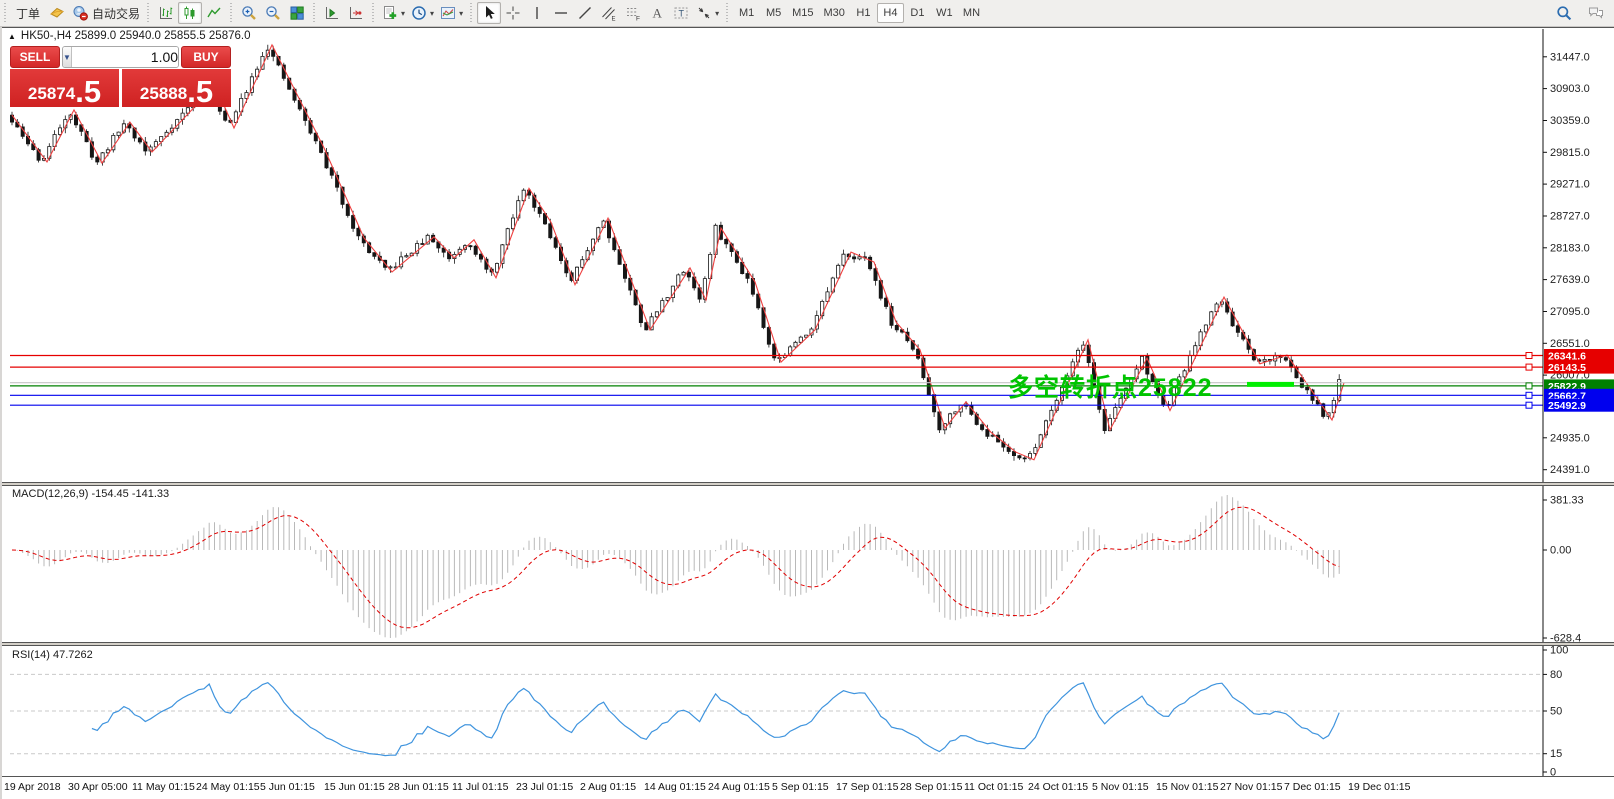 Image resolution: width=1614 pixels, height=799 pixels. Describe the element at coordinates (1110, 388) in the screenshot. I see `chart-annotation-text: 多空转折点25822` at that location.